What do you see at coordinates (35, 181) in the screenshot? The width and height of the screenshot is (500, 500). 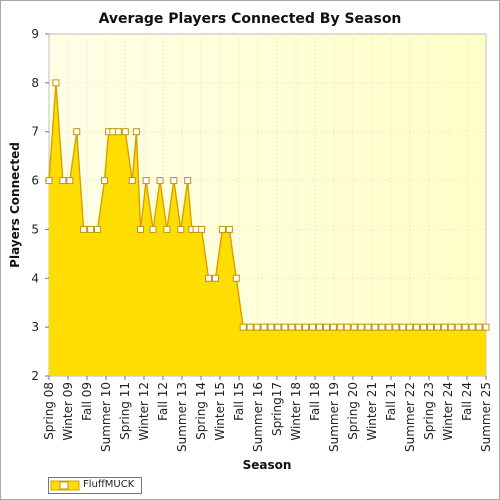 I see `y-tick-label: 6` at bounding box center [35, 181].